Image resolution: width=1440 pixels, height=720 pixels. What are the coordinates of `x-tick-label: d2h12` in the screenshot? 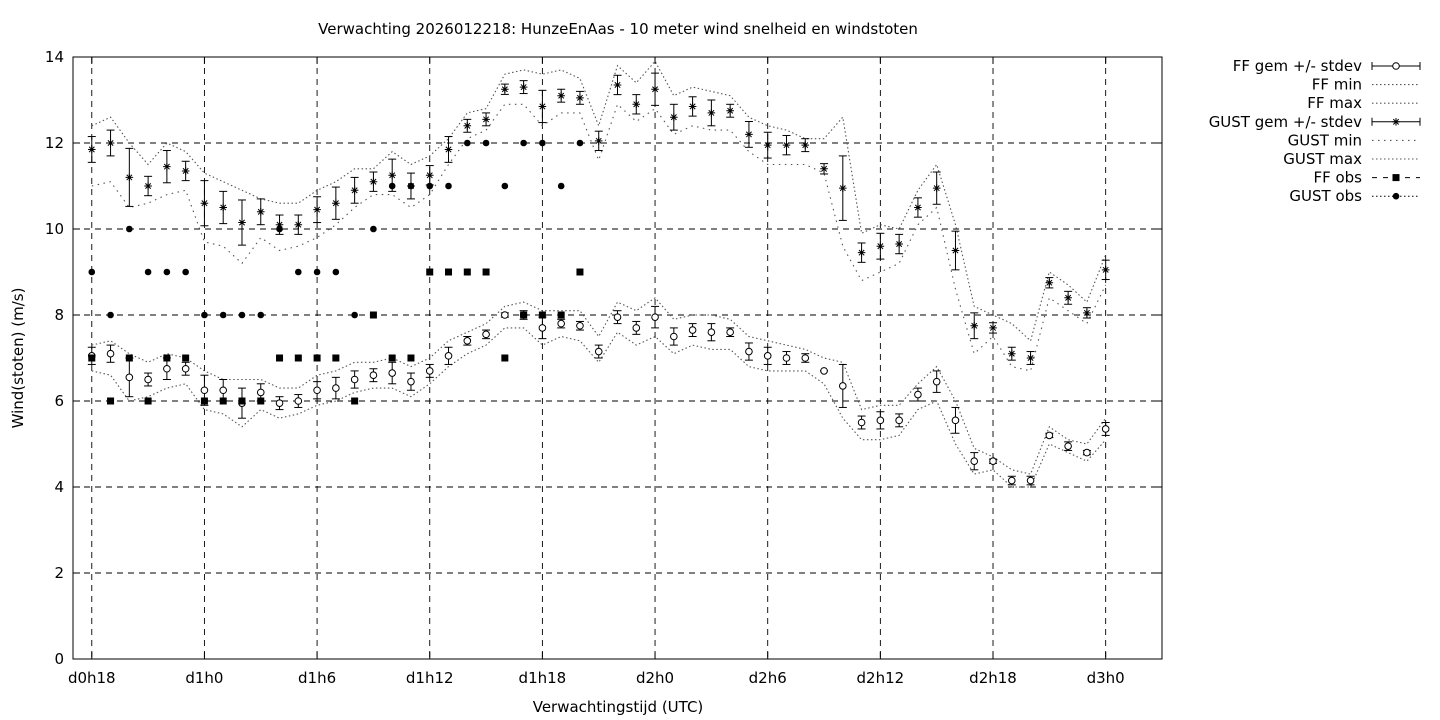 It's located at (881, 678).